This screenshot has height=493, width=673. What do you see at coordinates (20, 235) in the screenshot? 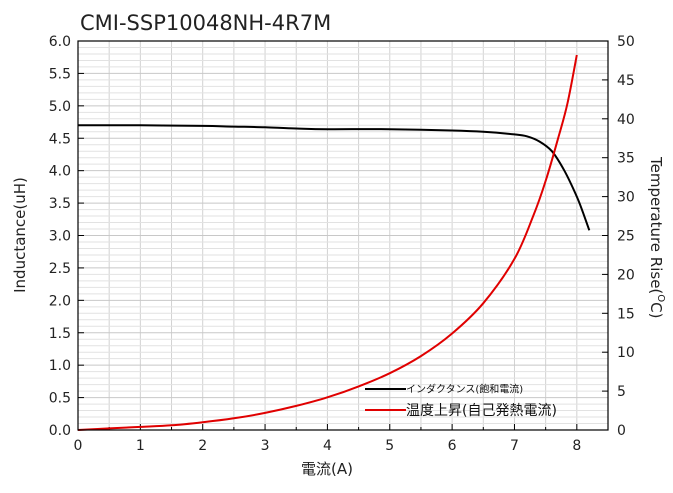
I see `y-axis-left-label: Inductance(uH)` at bounding box center [20, 235].